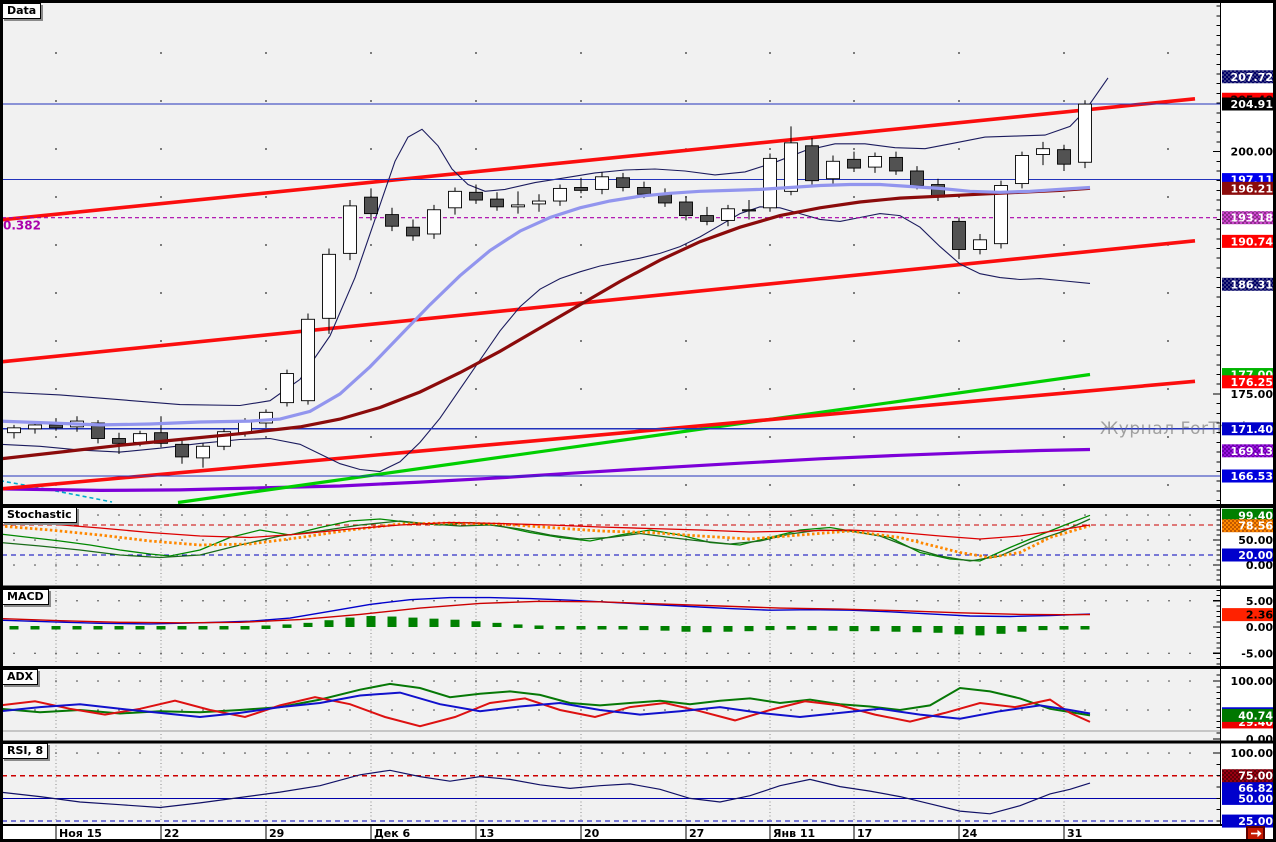 The width and height of the screenshot is (1276, 842). I want to click on time-axis-label: 27, so click(696, 833).